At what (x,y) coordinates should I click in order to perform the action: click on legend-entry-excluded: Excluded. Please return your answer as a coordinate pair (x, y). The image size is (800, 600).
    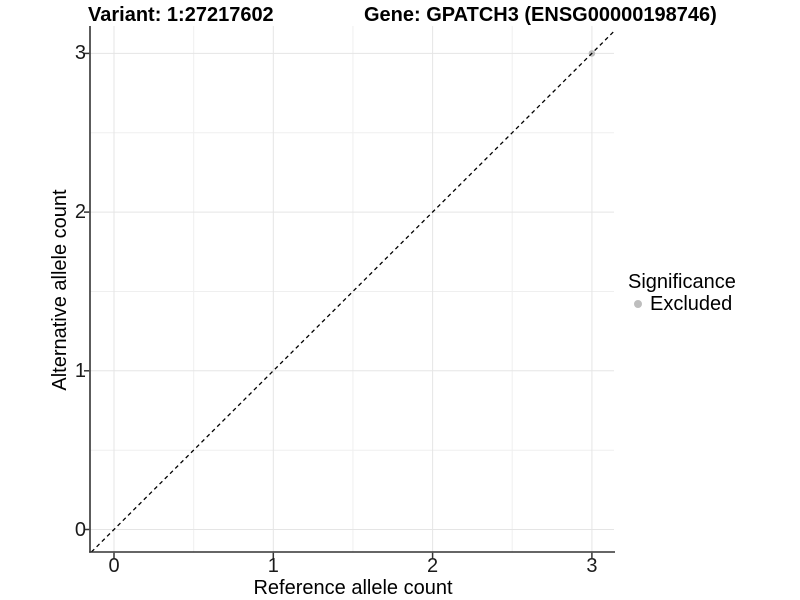
    Looking at the image, I should click on (691, 304).